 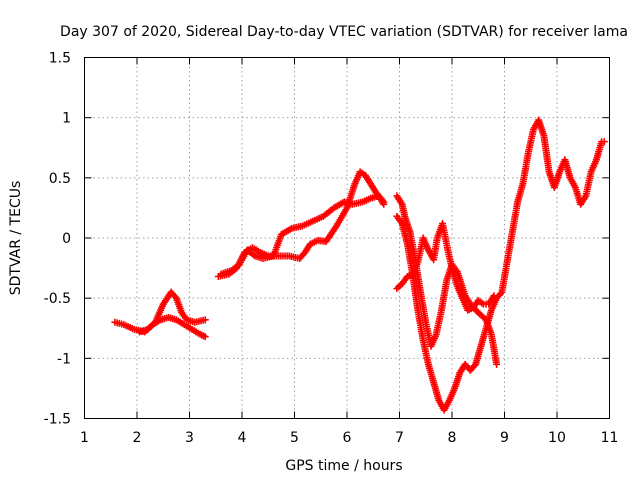 What do you see at coordinates (189, 438) in the screenshot?
I see `x-tick-label: 3` at bounding box center [189, 438].